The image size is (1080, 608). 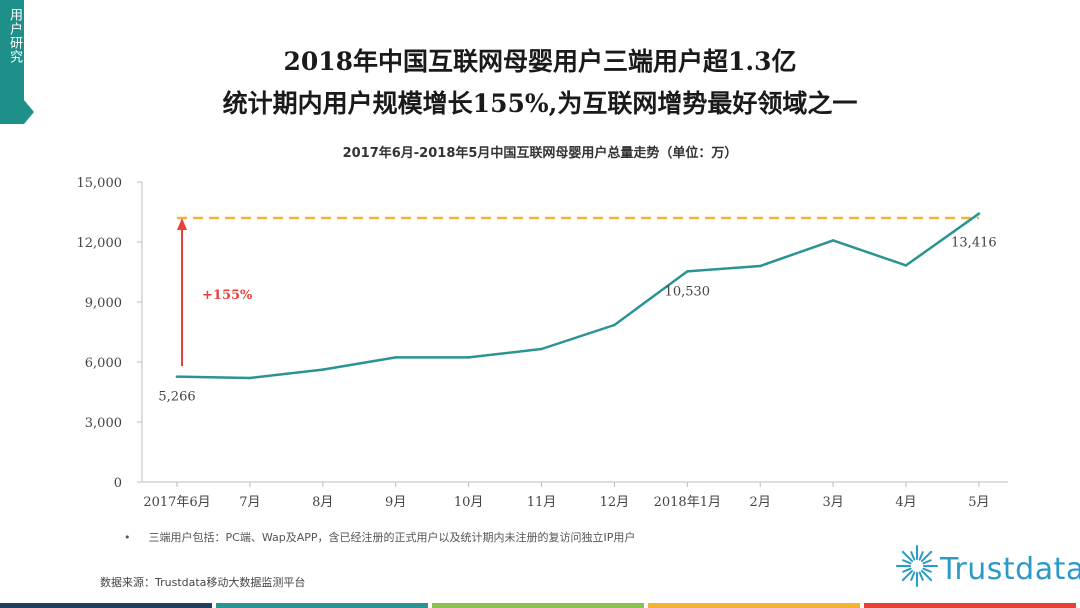 I want to click on y-tick-label: 12,000, so click(x=100, y=243).